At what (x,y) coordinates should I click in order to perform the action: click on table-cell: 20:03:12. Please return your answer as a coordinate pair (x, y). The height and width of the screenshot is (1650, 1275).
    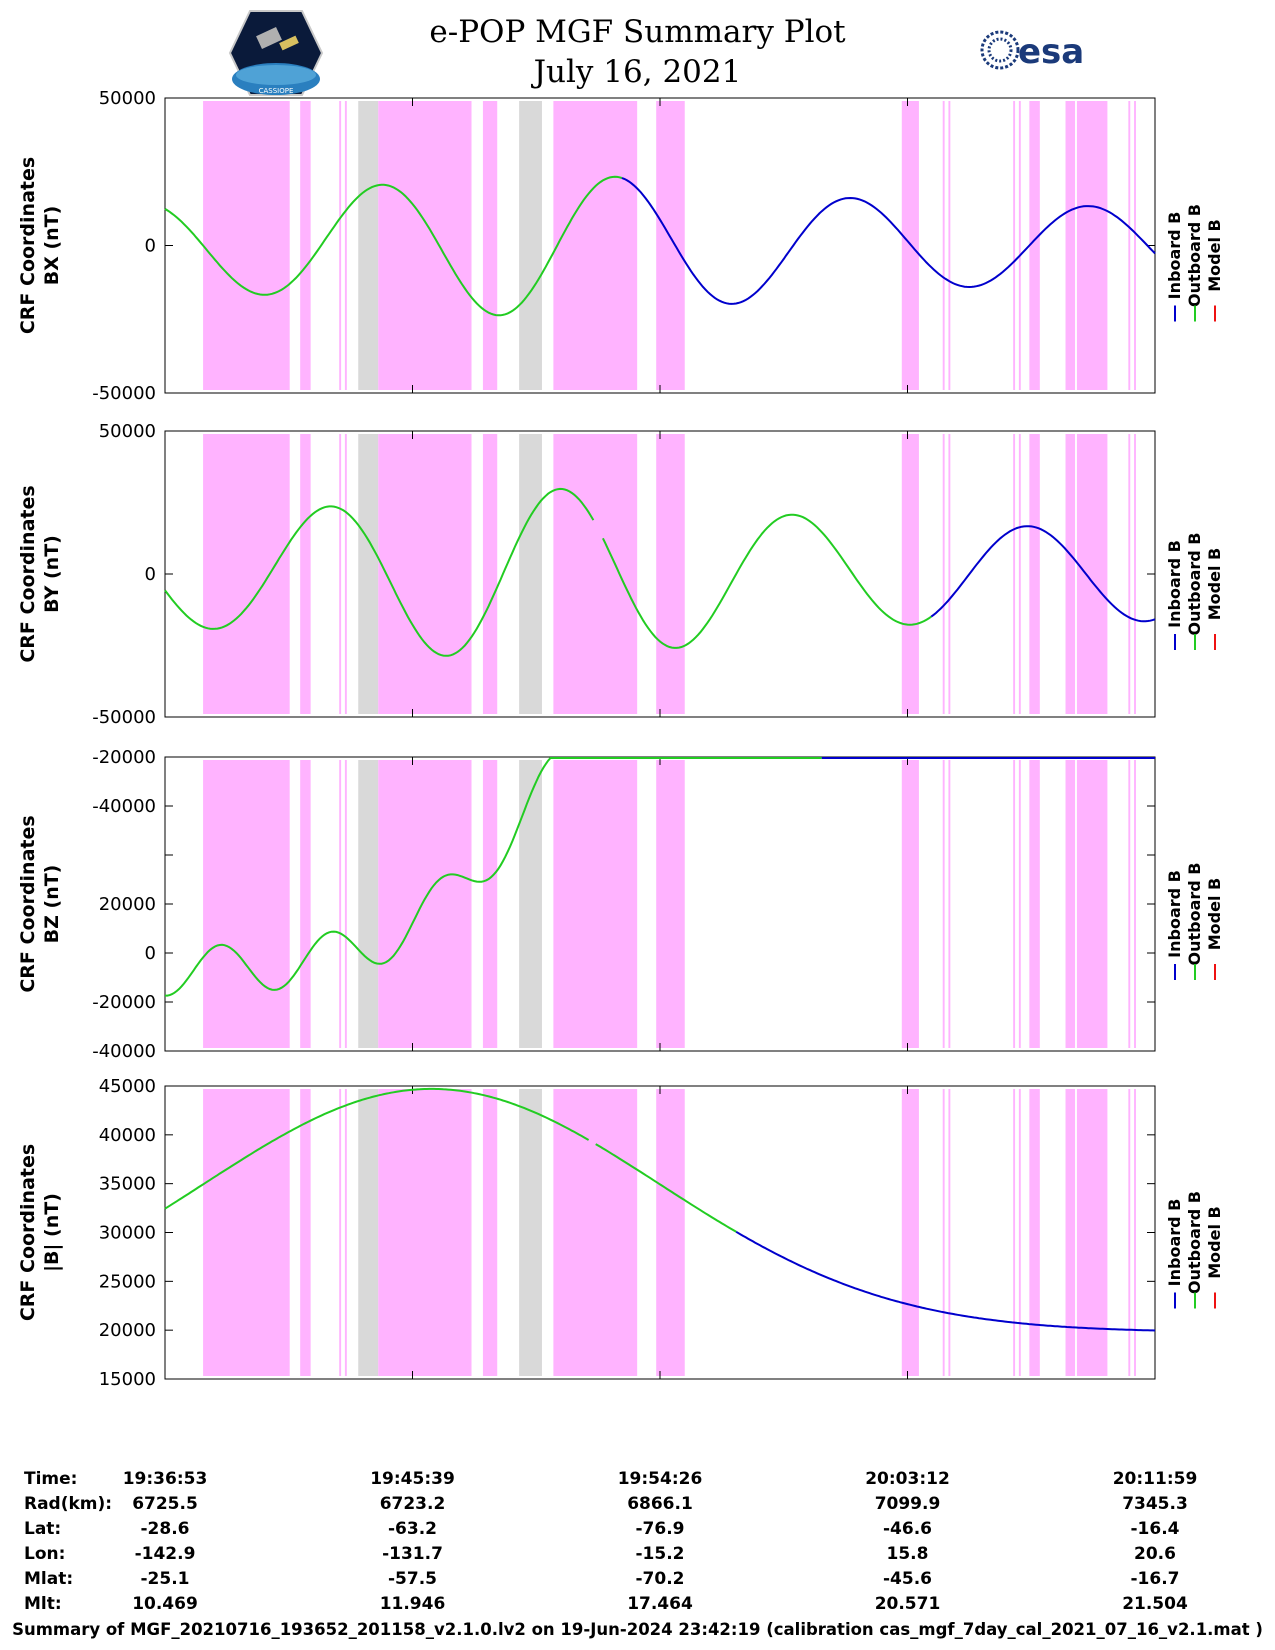
    Looking at the image, I should click on (907, 1479).